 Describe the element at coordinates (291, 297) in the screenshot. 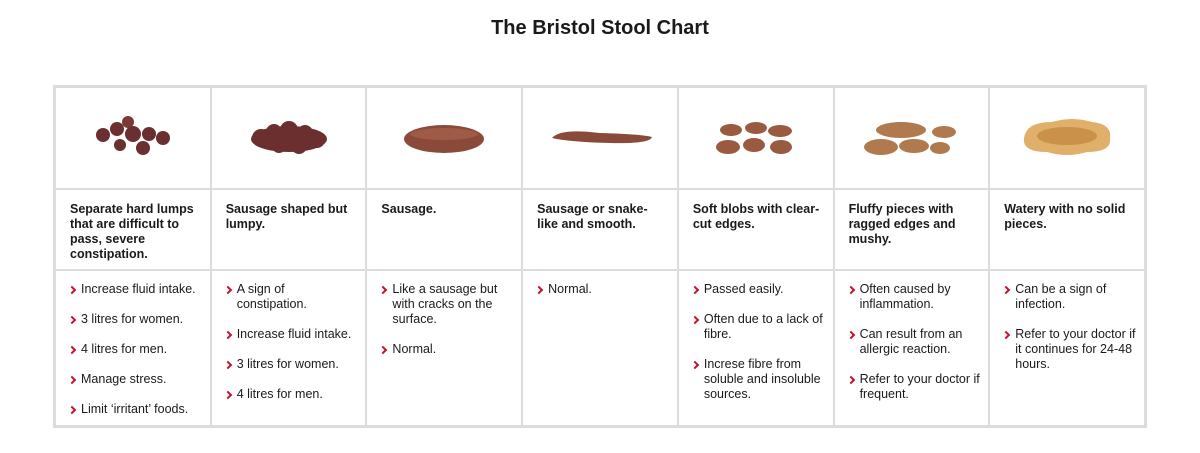

I see `advice-item: A sign of constipation.` at that location.